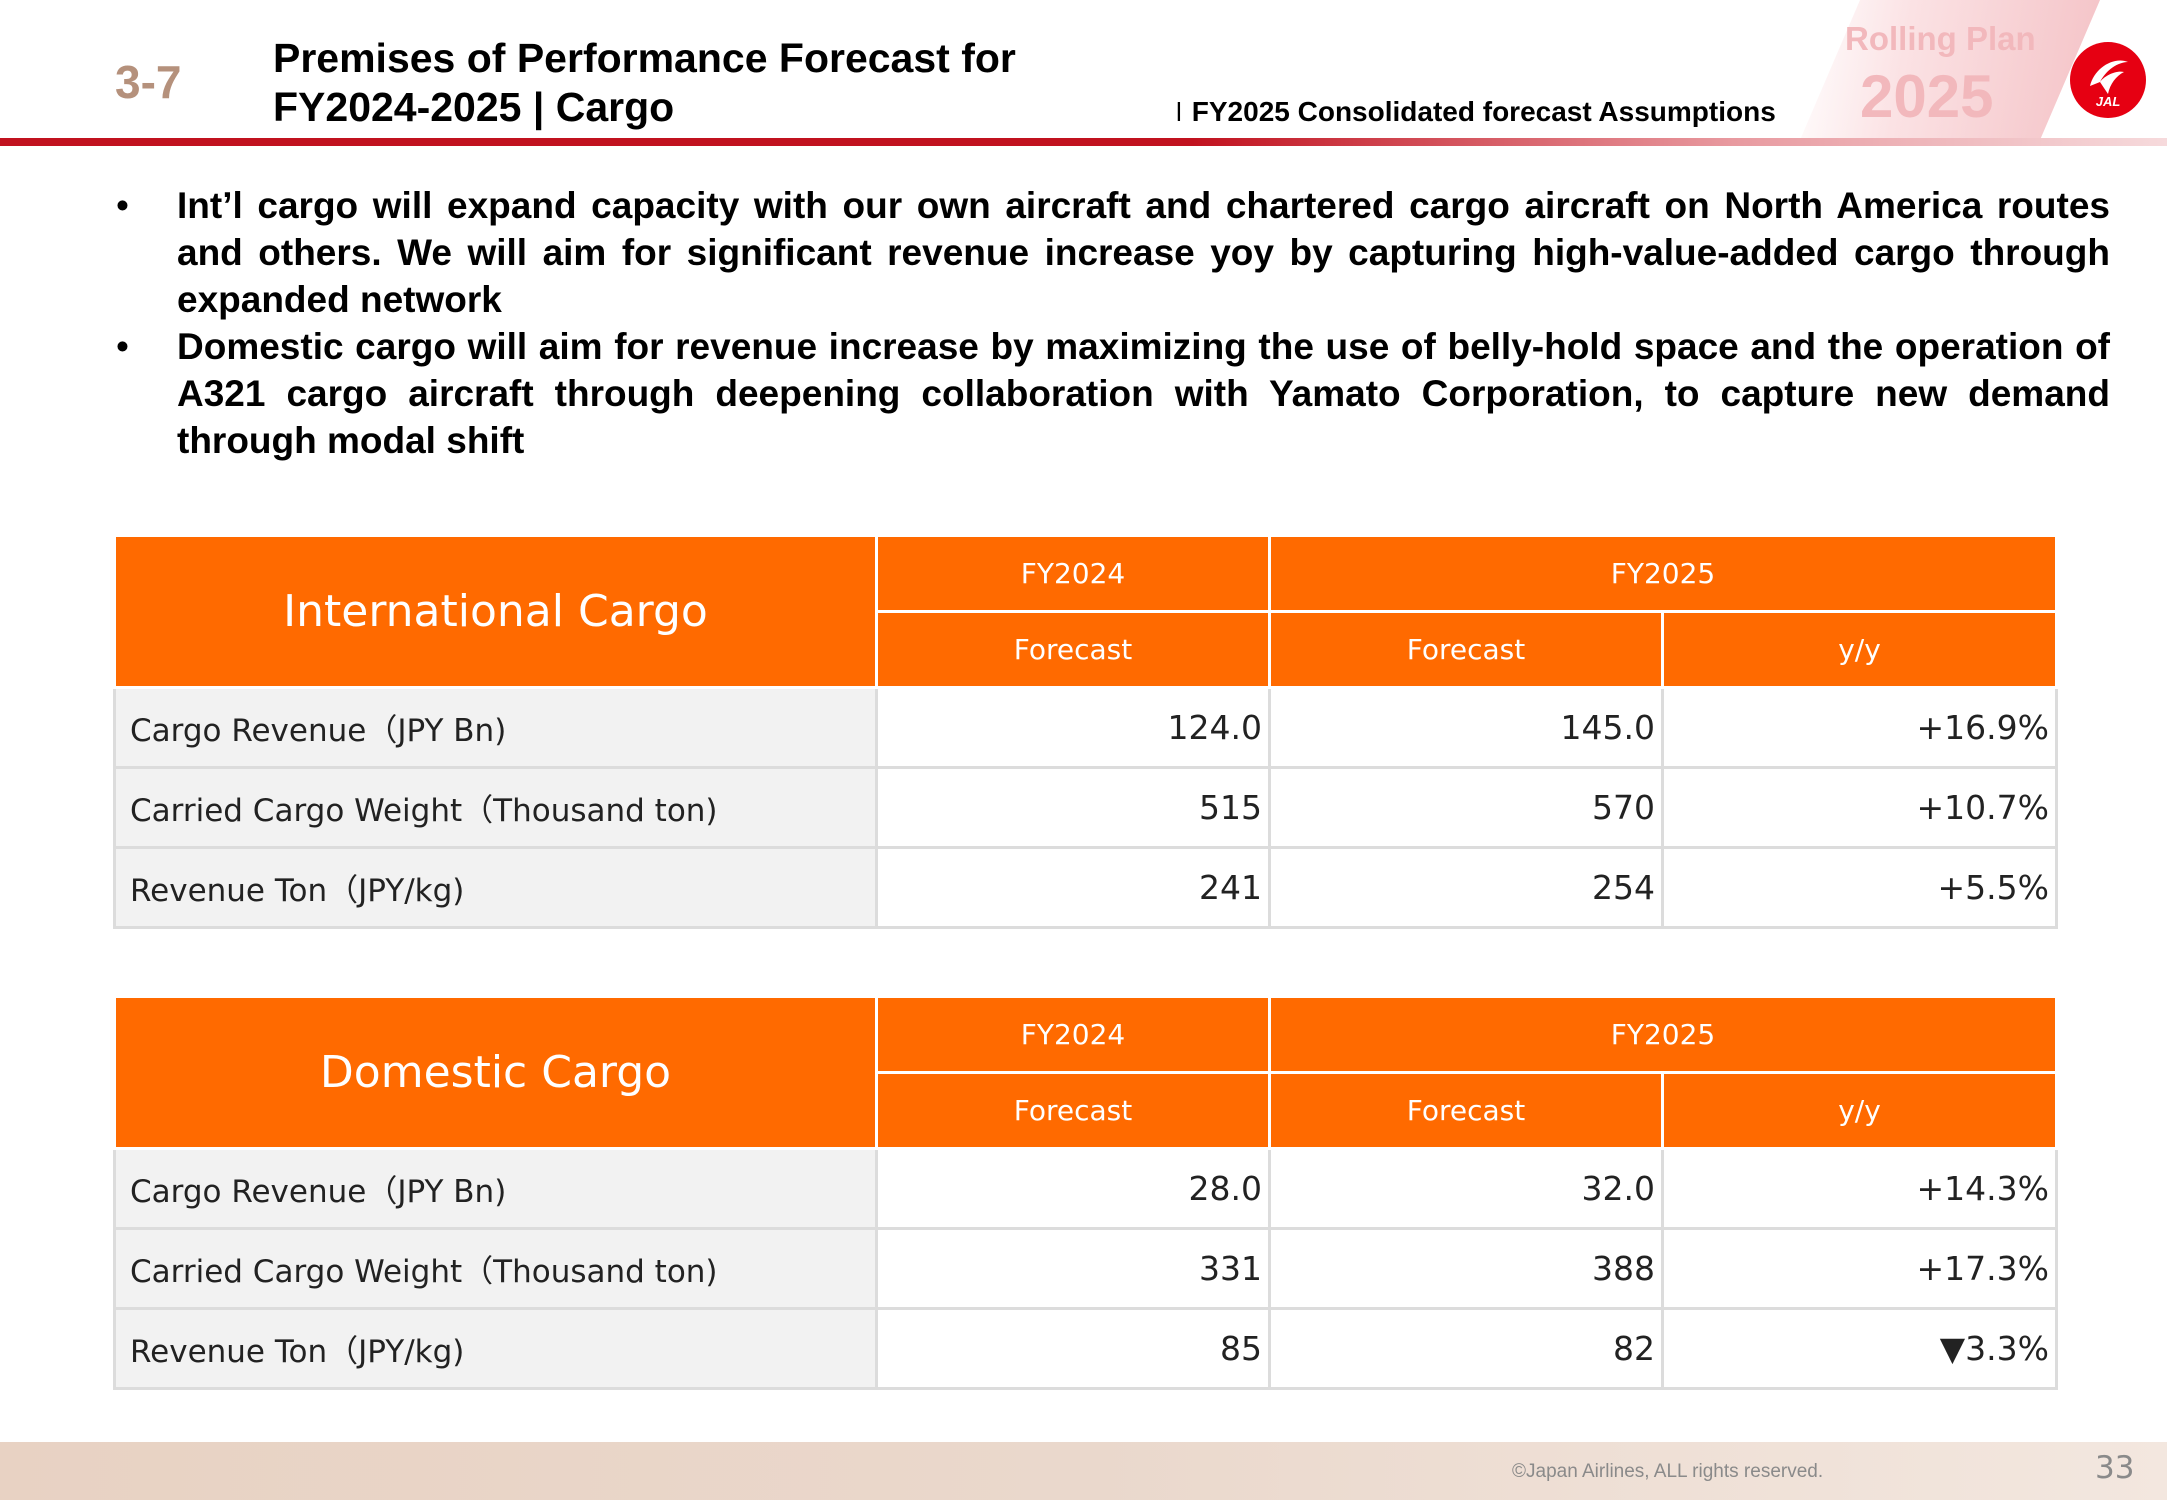  I want to click on footer-bar, so click(1083, 1471).